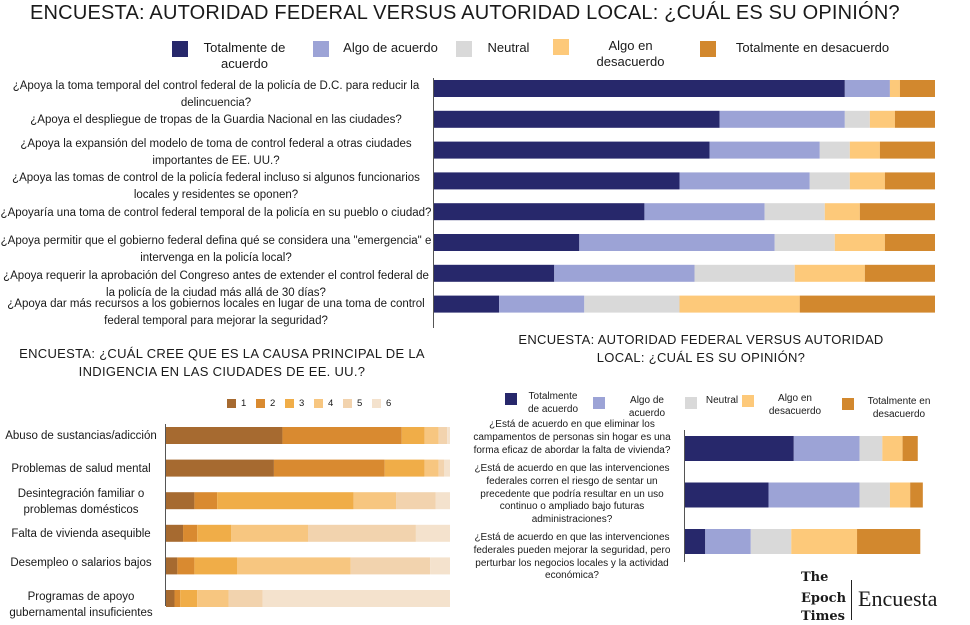 The height and width of the screenshot is (625, 970). Describe the element at coordinates (894, 88) in the screenshot. I see `top-bar-row1-seg4` at that location.